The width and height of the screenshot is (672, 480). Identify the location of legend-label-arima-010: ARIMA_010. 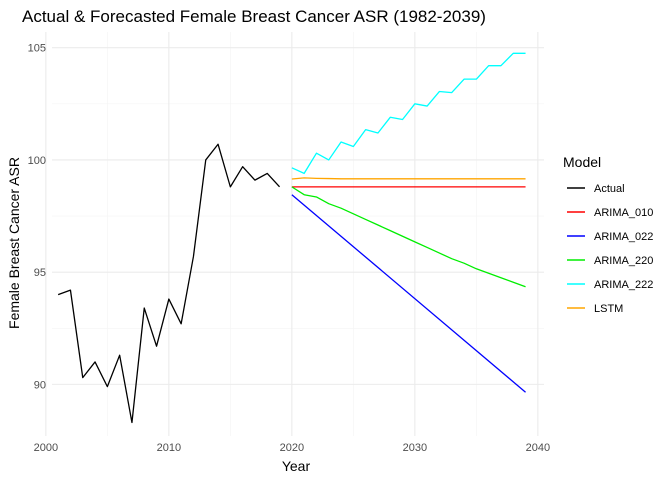
(623, 213).